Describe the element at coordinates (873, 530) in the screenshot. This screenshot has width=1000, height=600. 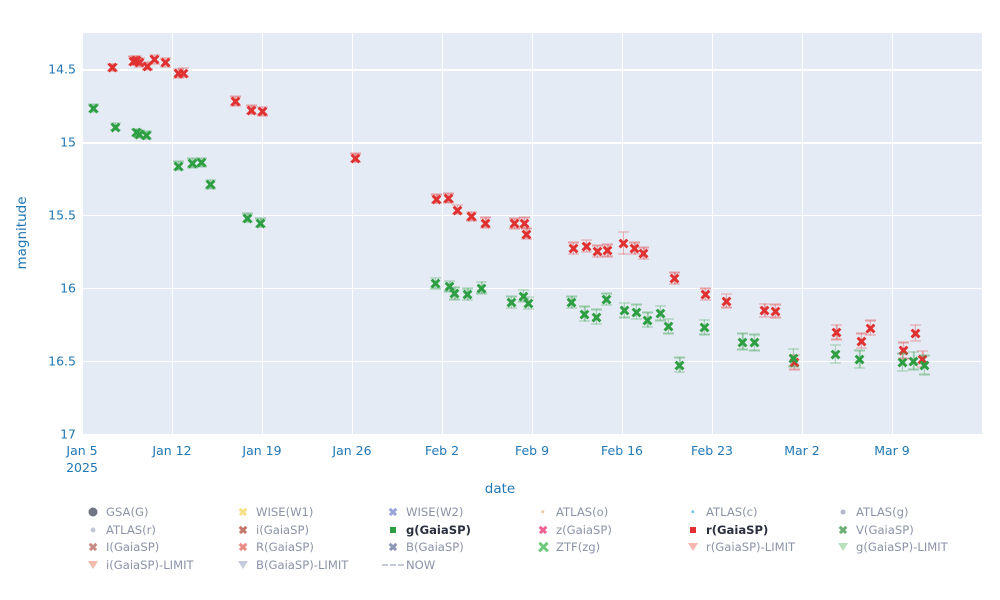
I see `legend-item: V(GaiaSP)` at that location.